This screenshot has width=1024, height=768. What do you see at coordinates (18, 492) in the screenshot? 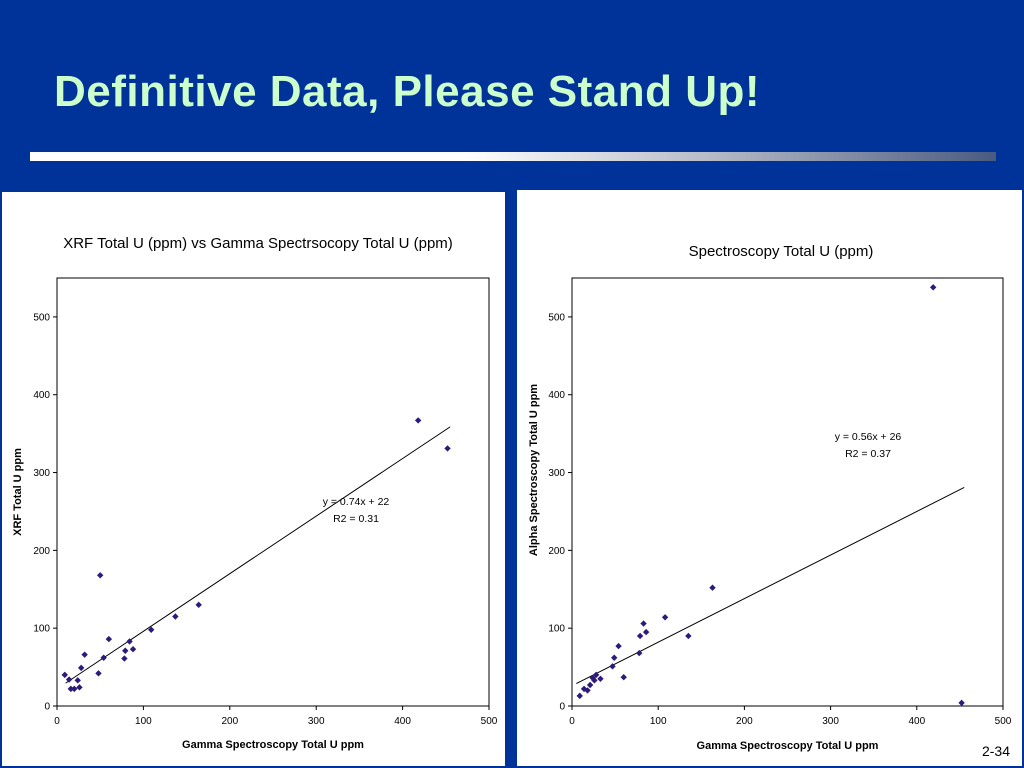
I see `chart0-y-axis-label: XRF Total U ppm` at bounding box center [18, 492].